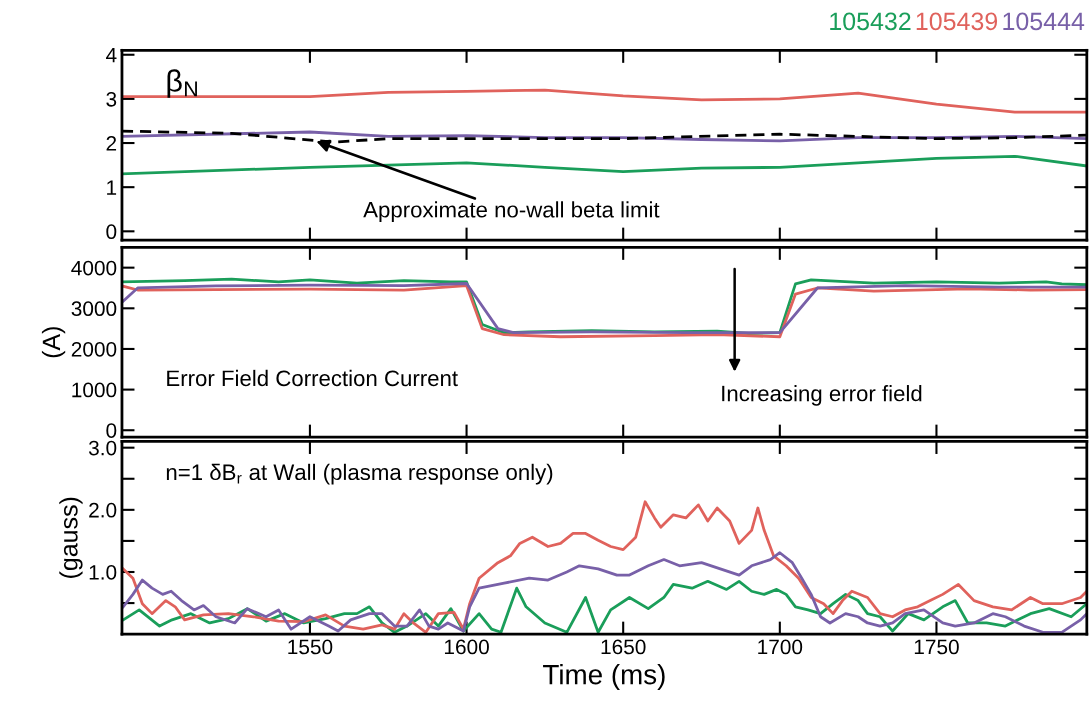  I want to click on y-tick-label: 3.0, so click(102, 448).